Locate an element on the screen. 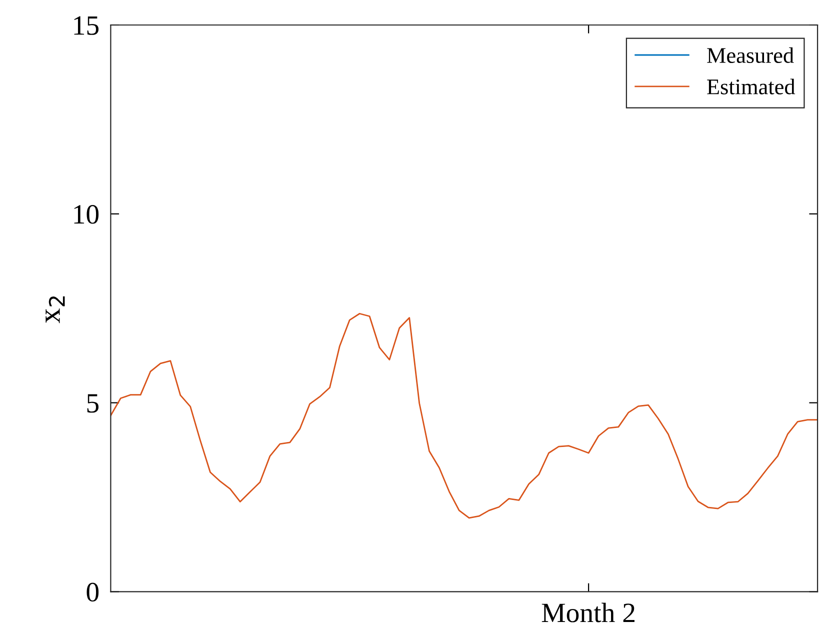 The image size is (820, 641). y-tick-label: 5 is located at coordinates (93, 403).